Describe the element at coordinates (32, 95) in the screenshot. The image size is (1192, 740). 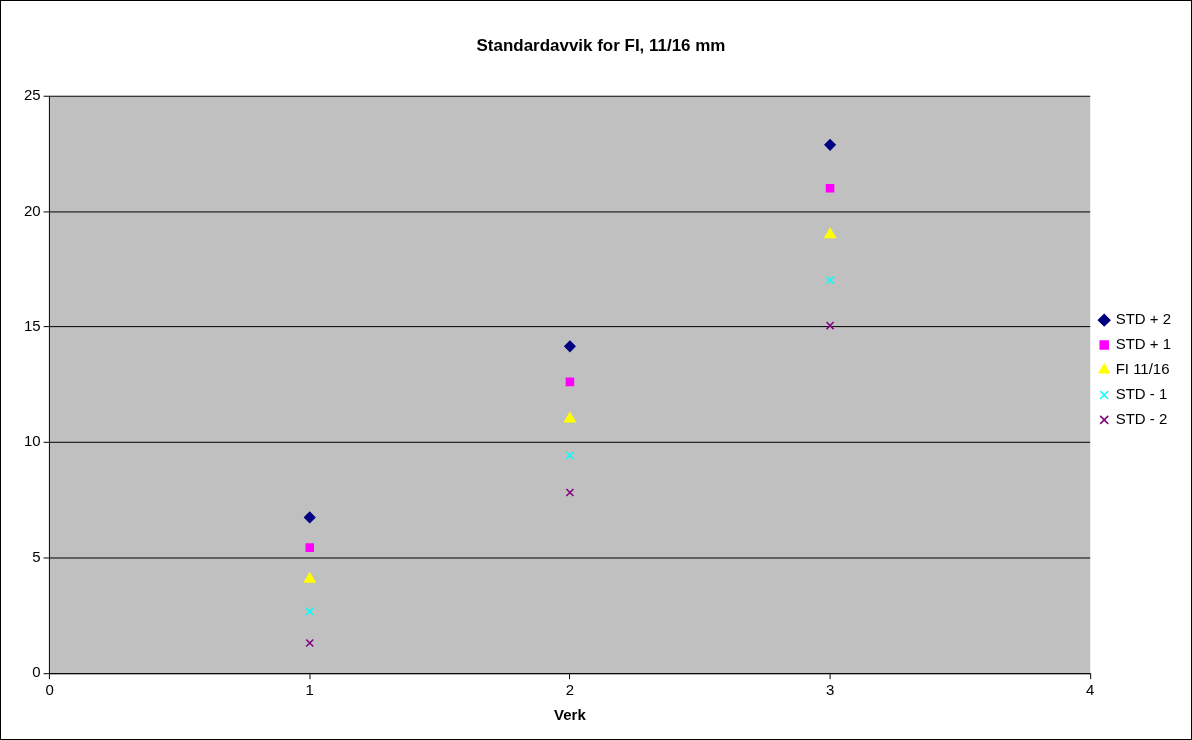
I see `y-tick-label: 25` at that location.